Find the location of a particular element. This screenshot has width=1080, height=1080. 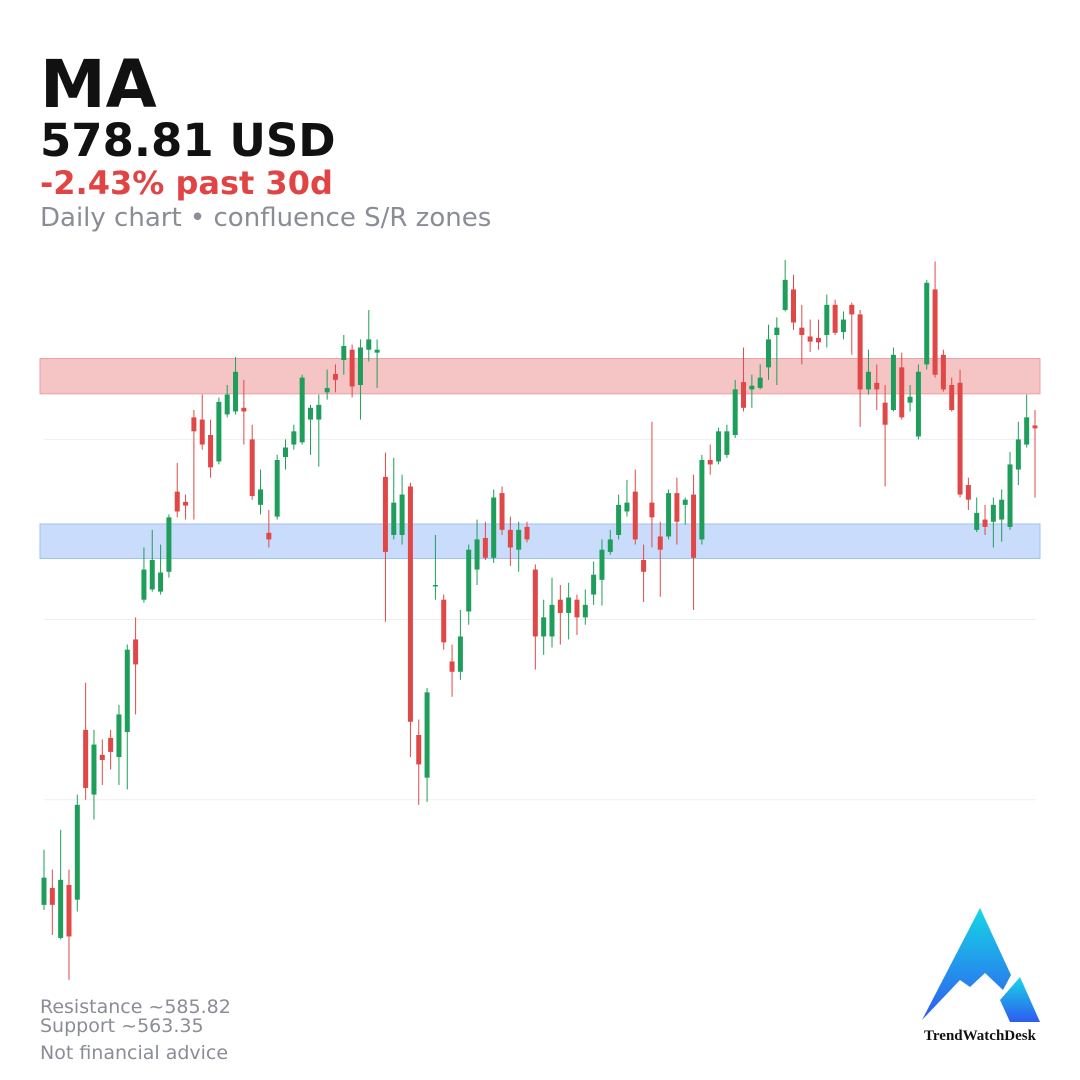

logo-text: TrendWatchDesk is located at coordinates (980, 1036).